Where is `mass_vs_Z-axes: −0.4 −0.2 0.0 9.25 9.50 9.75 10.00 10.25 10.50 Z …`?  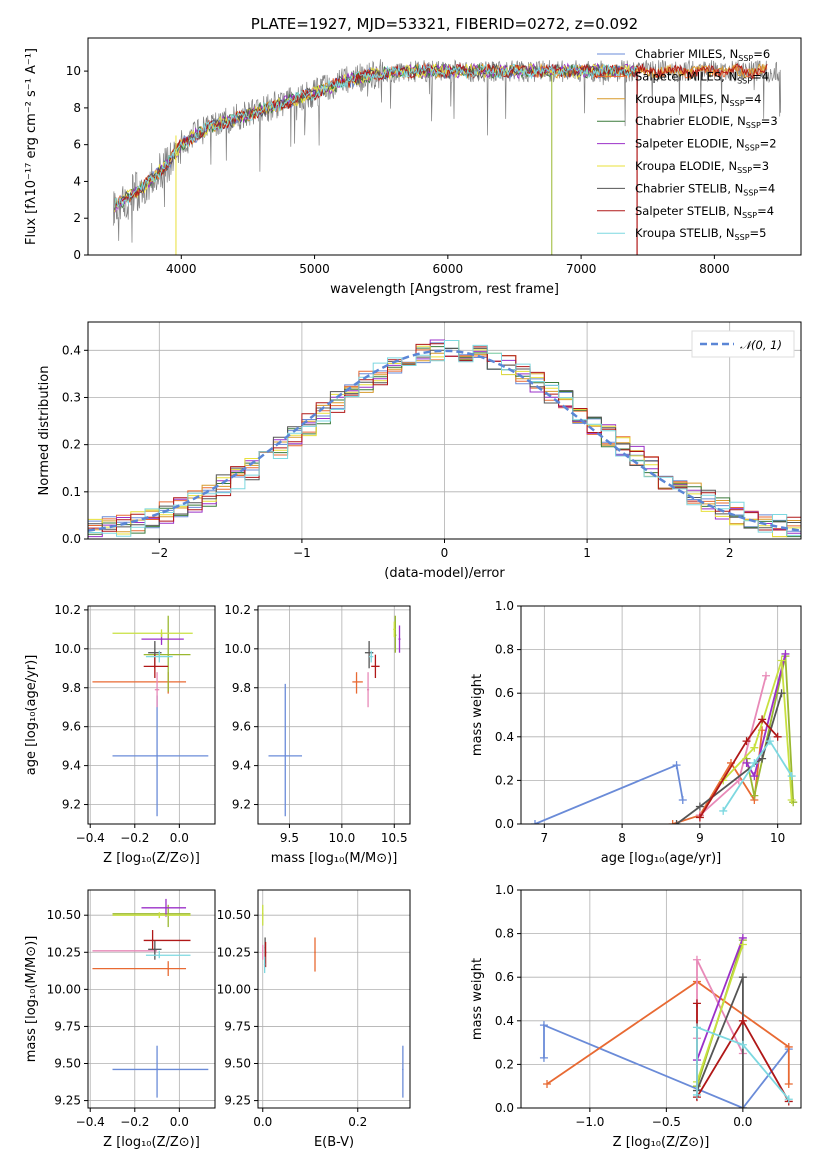 mass_vs_Z-axes: −0.4 −0.2 0.0 9.25 9.50 9.75 10.00 10.25 10.50 Z … is located at coordinates (119, 1020).